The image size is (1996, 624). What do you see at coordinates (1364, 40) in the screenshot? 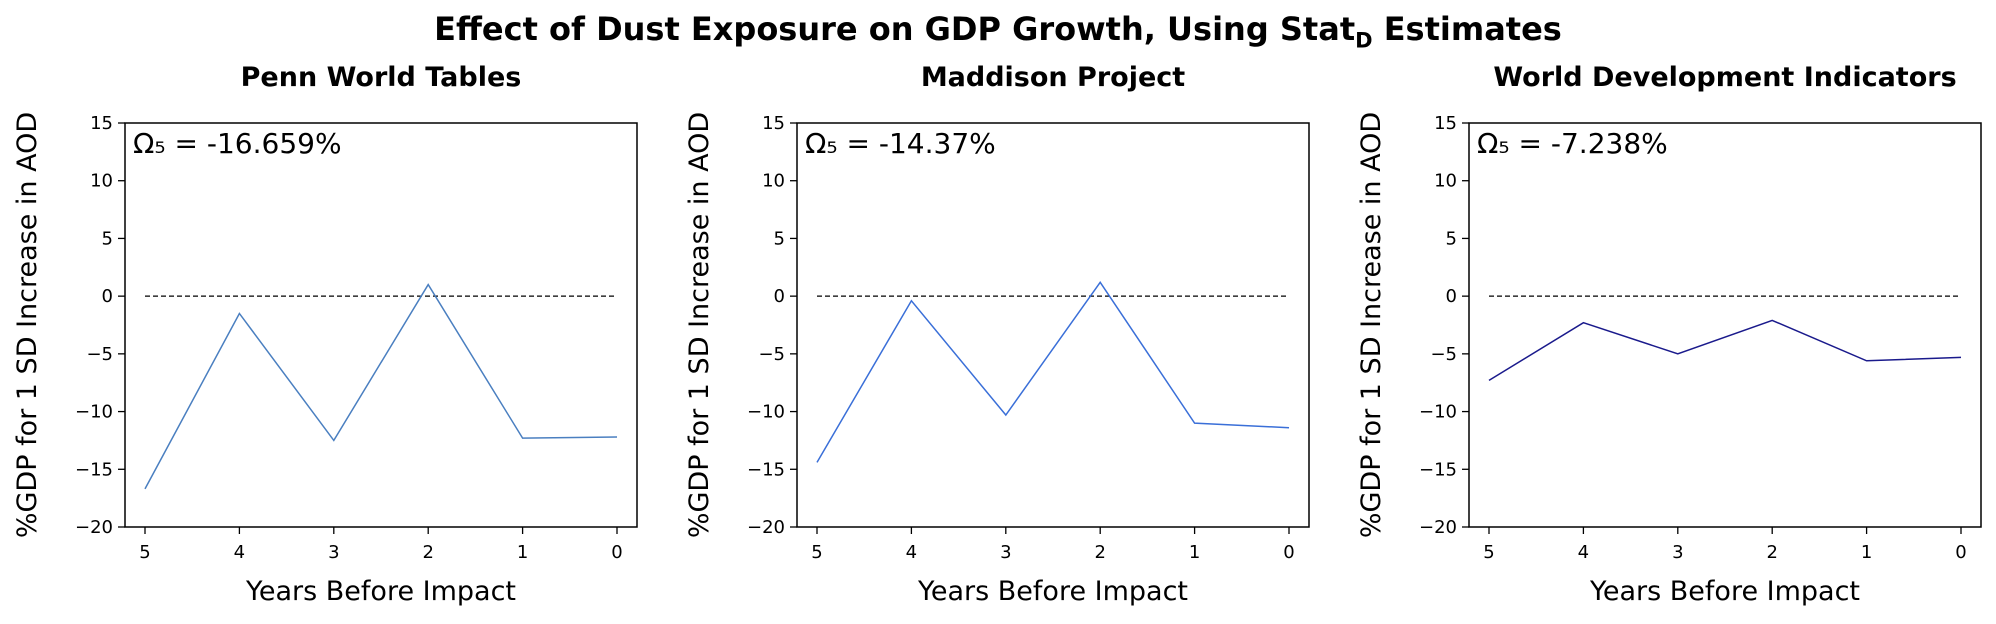
I see `figure-title-subscript: D` at bounding box center [1364, 40].